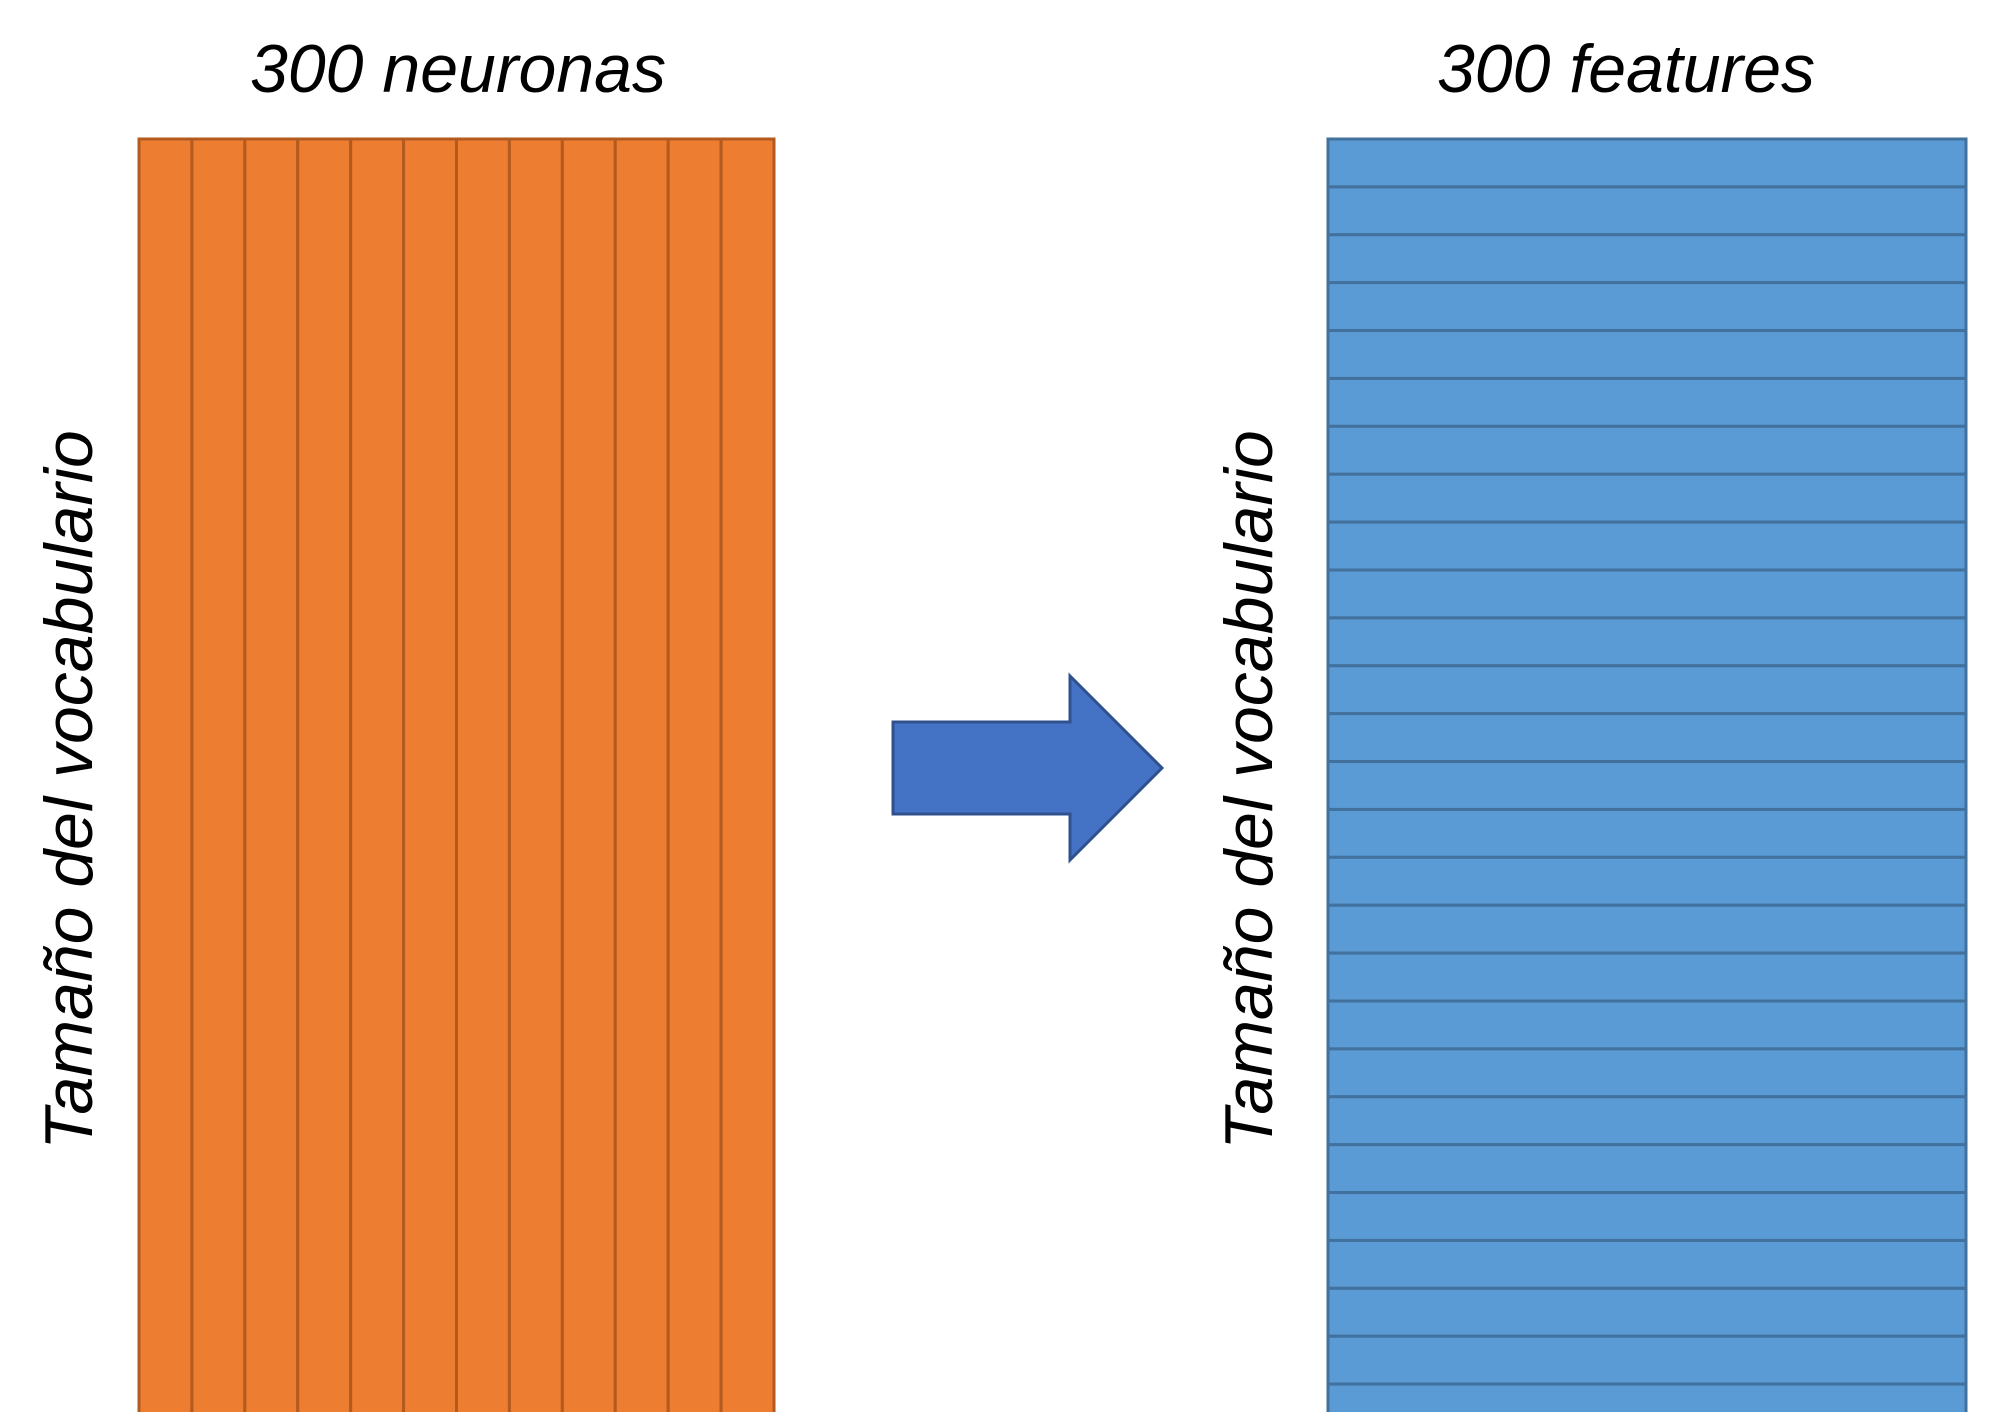  Describe the element at coordinates (1626, 69) in the screenshot. I see `right-matrix-top-label: 300 features` at that location.